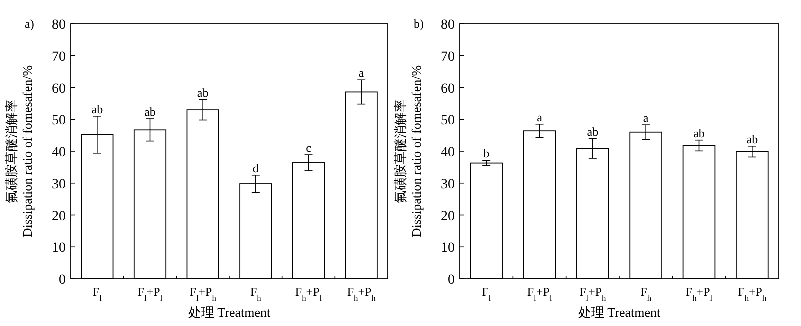  What do you see at coordinates (29, 24) in the screenshot?
I see `chart-title: a)` at bounding box center [29, 24].